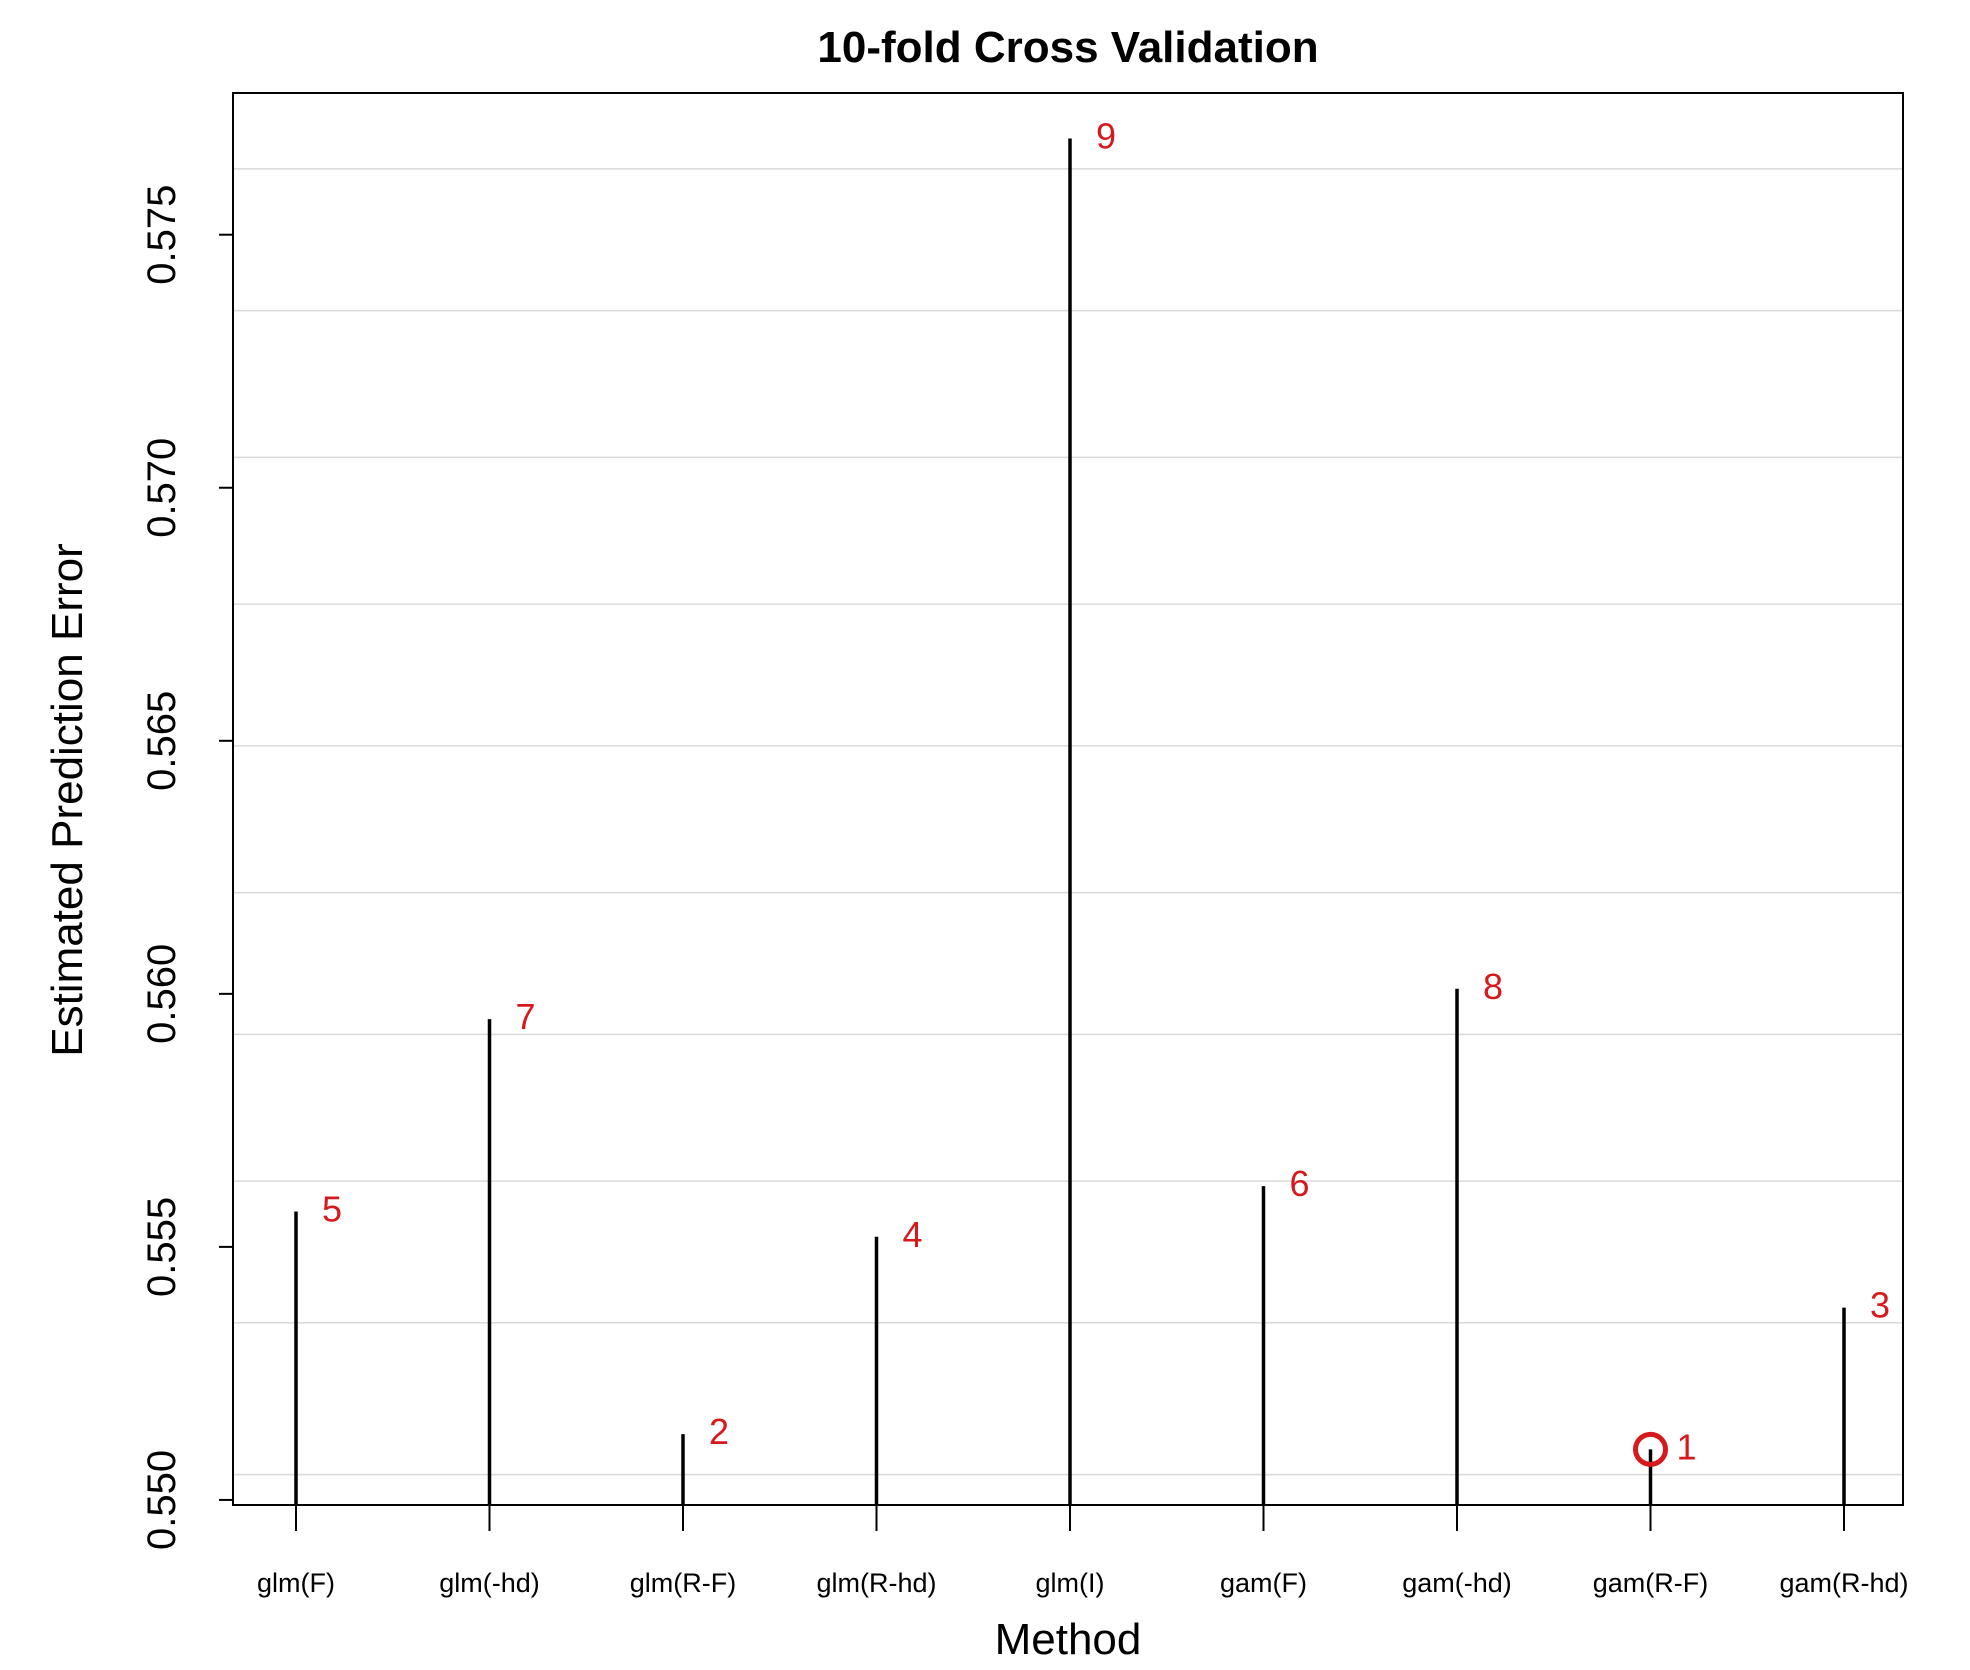  I want to click on rank-label-4: 9, so click(1106, 136).